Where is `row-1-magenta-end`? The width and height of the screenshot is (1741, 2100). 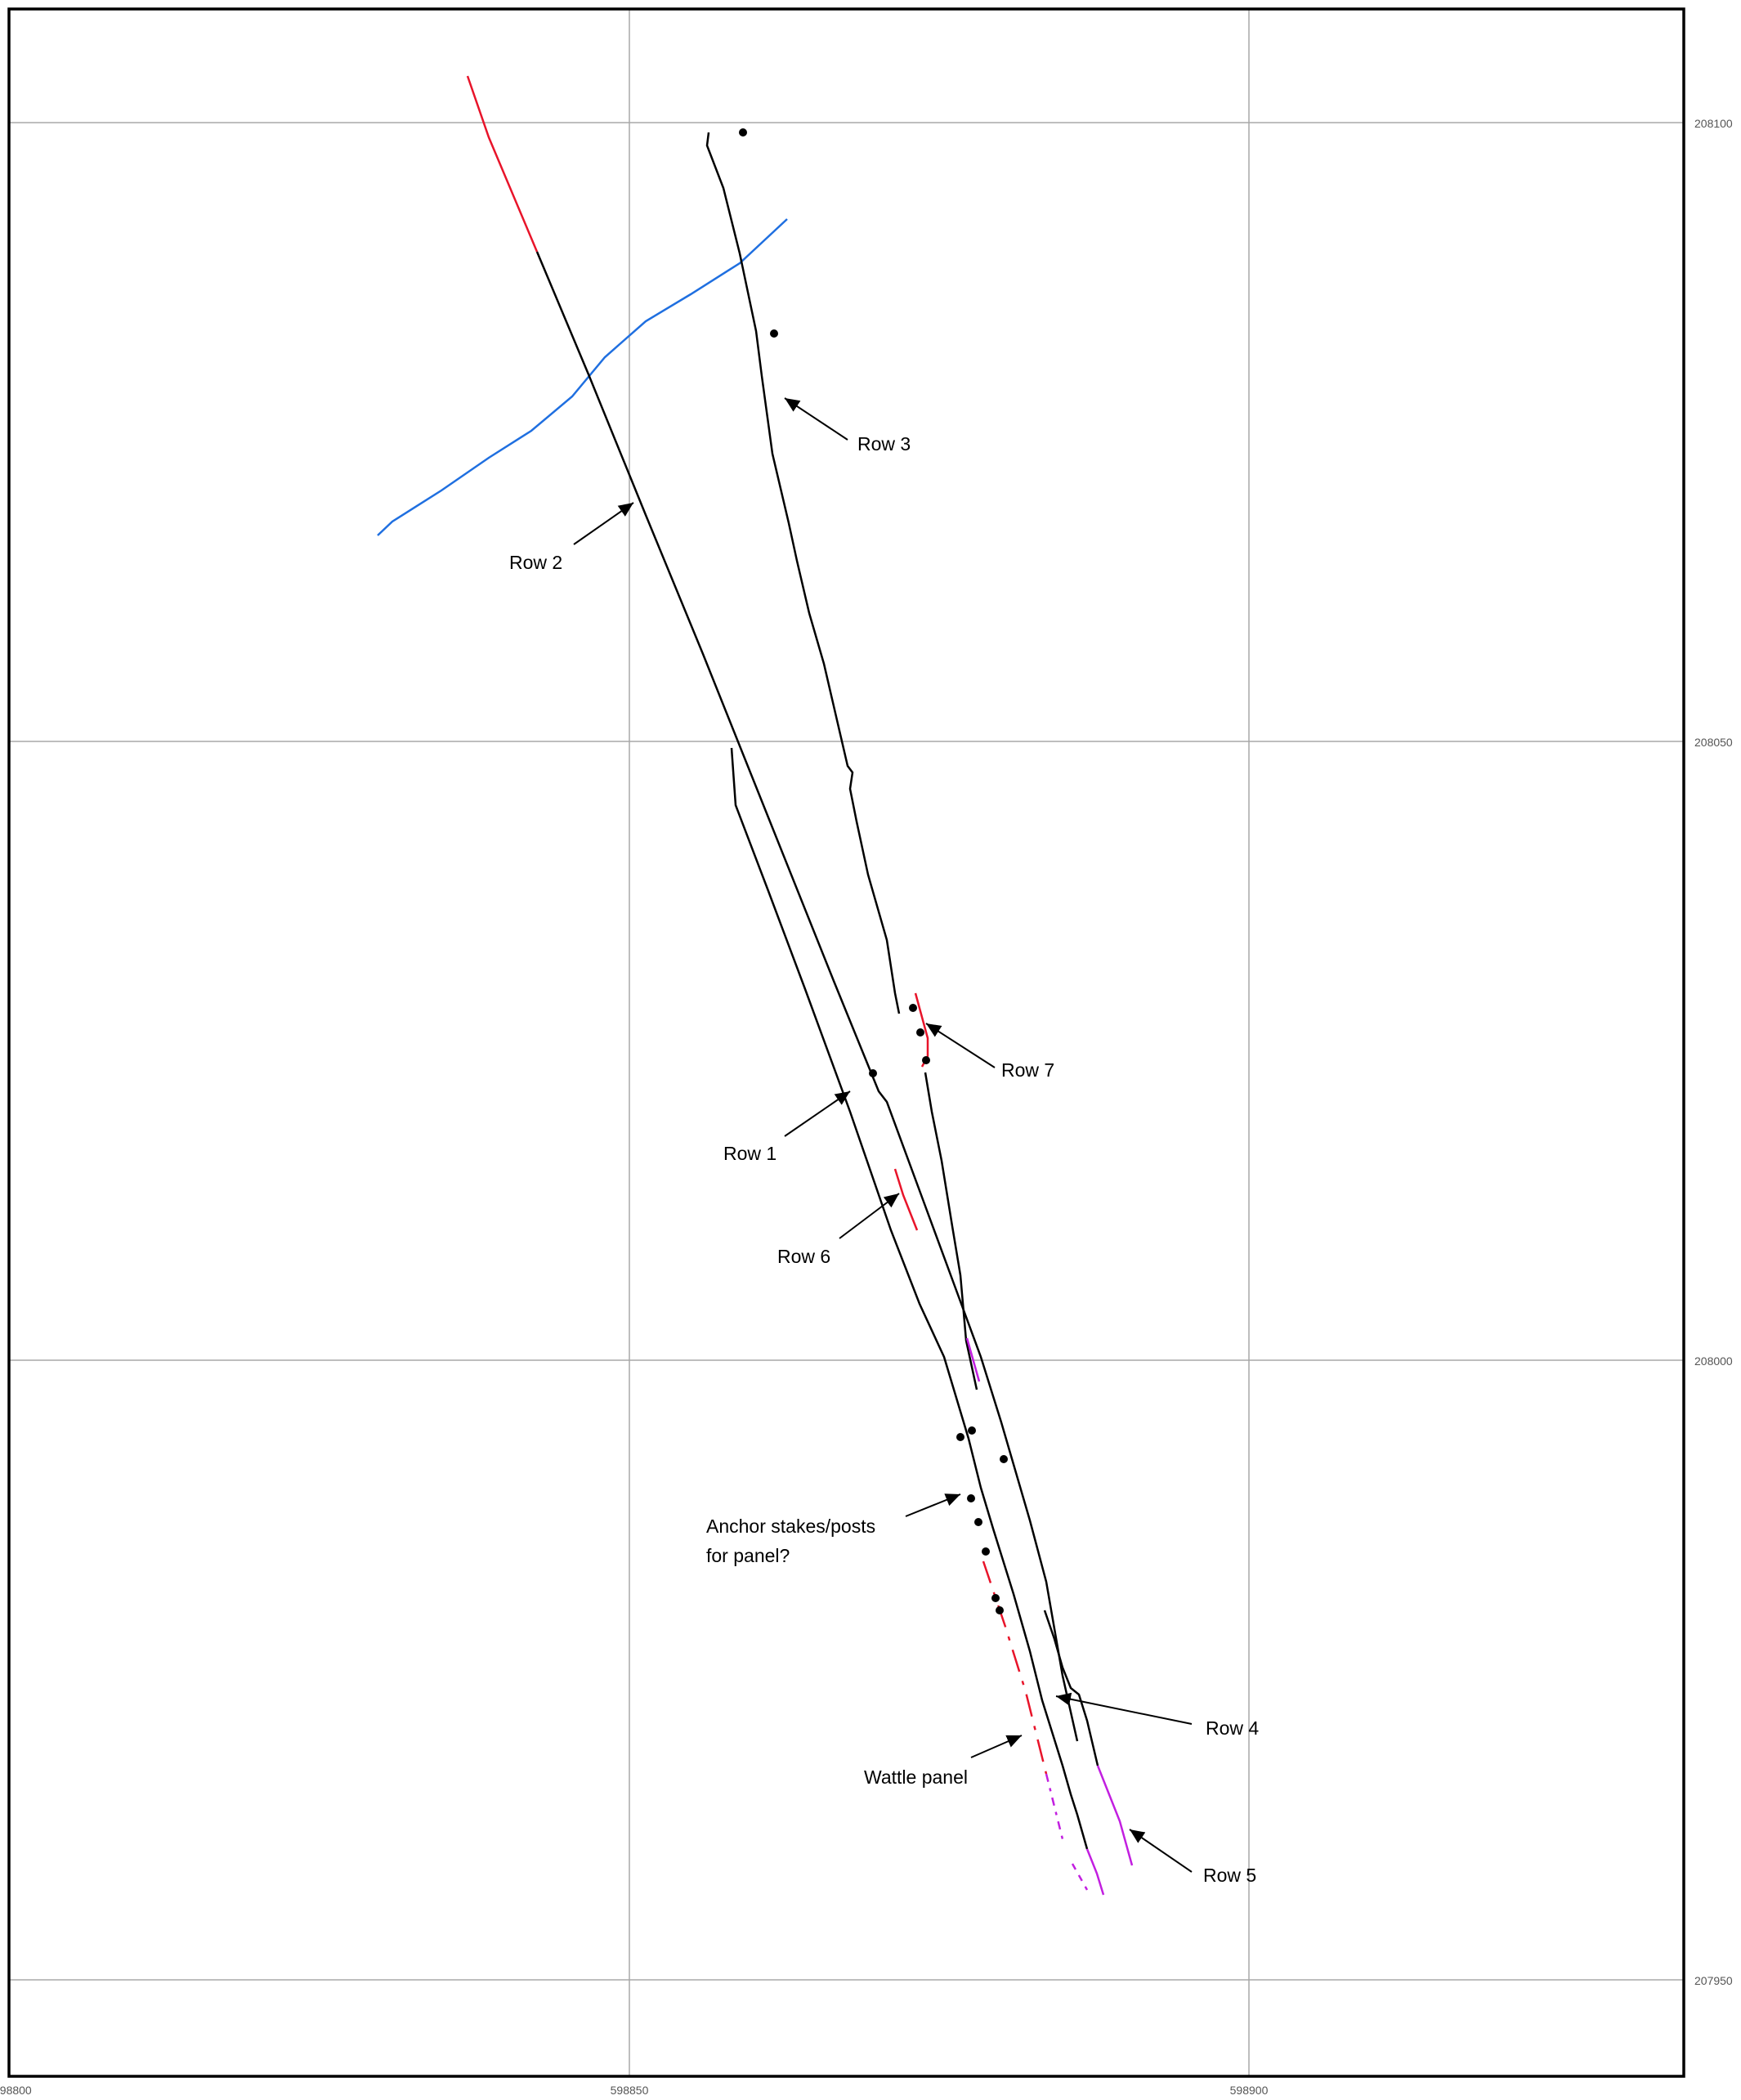 row-1-magenta-end is located at coordinates (1095, 1872).